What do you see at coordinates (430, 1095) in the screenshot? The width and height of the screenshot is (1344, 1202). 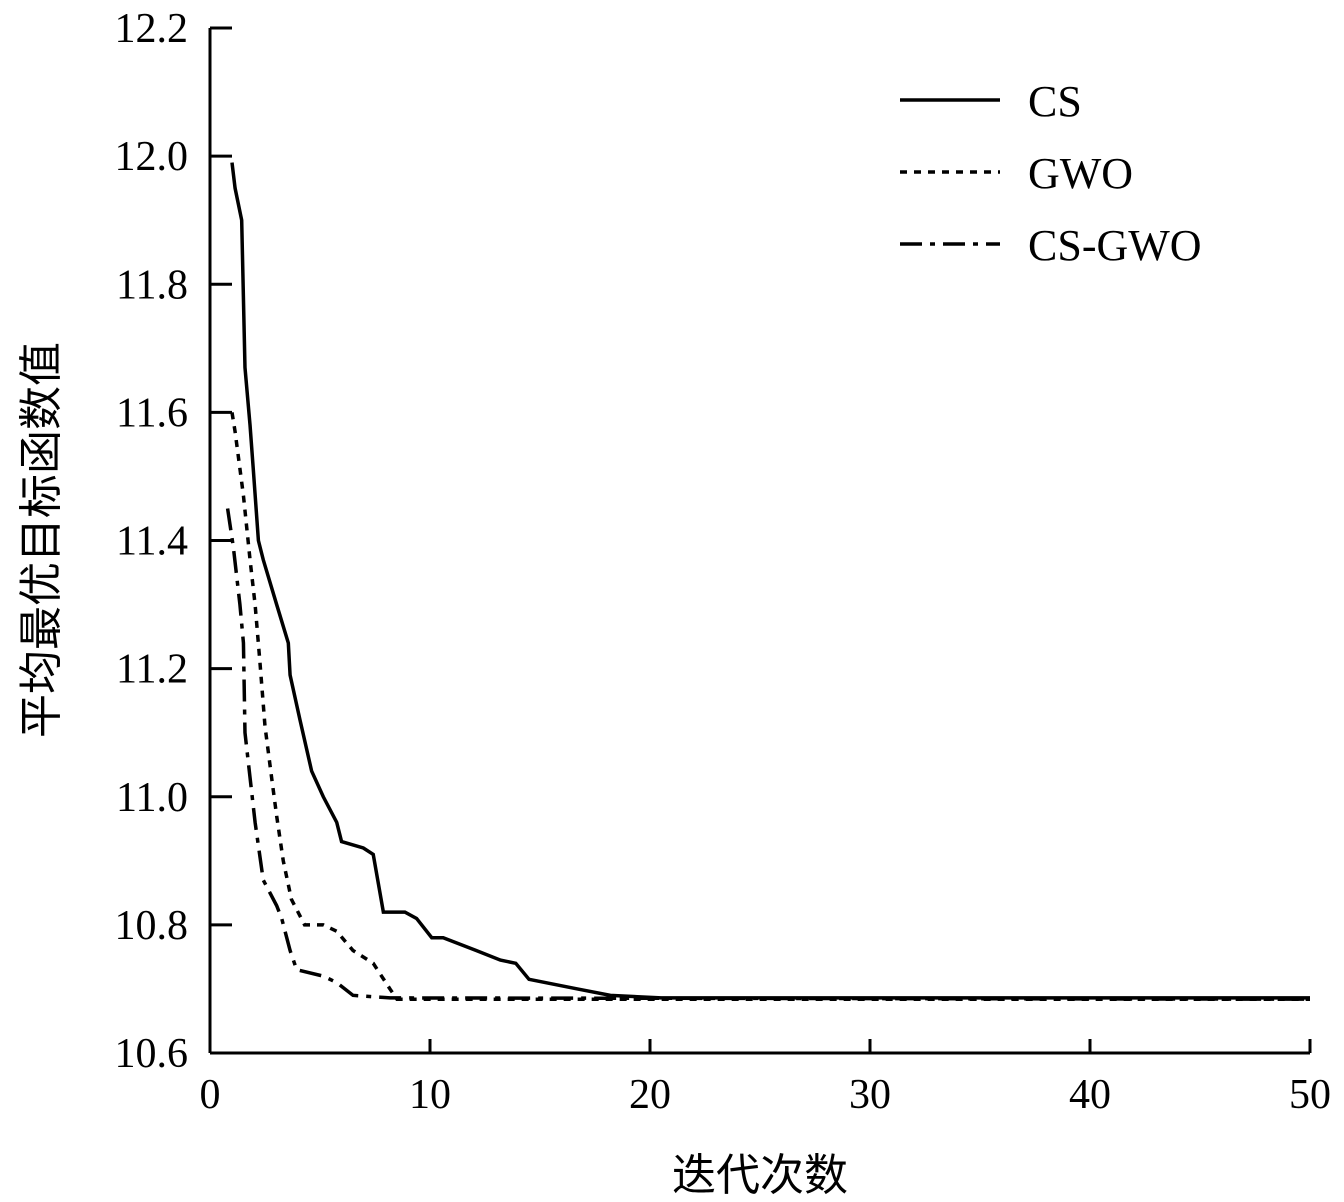 I see `x-tick-label: 10` at bounding box center [430, 1095].